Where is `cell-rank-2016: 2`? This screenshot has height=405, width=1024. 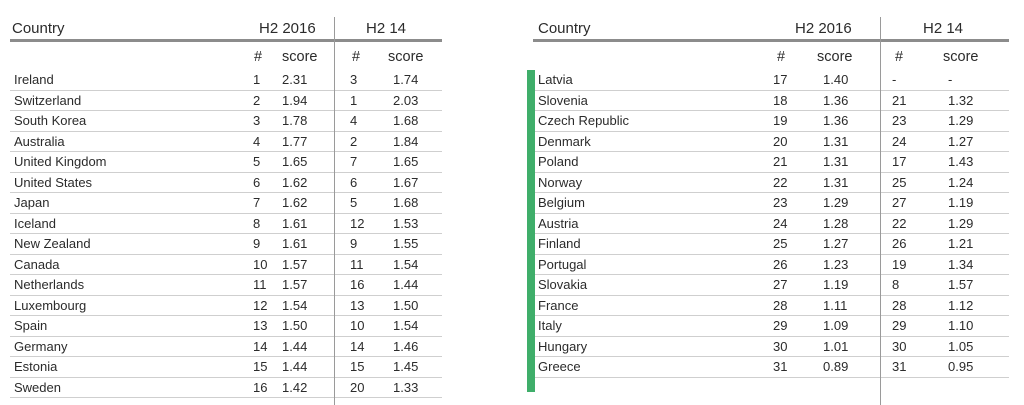
cell-rank-2016: 2 is located at coordinates (257, 100).